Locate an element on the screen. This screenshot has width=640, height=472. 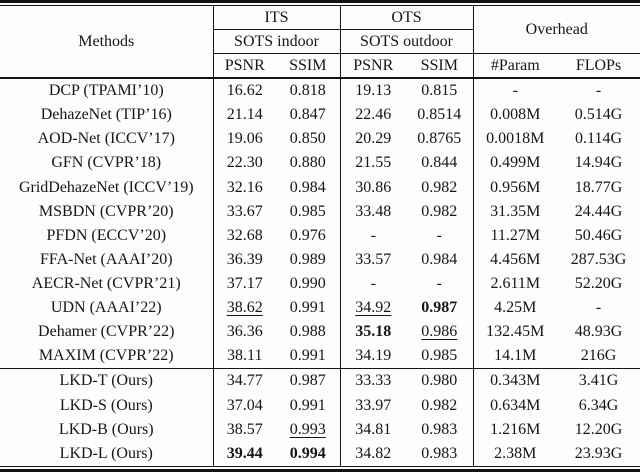
cell-ots-psnr: 22.46 is located at coordinates (373, 115).